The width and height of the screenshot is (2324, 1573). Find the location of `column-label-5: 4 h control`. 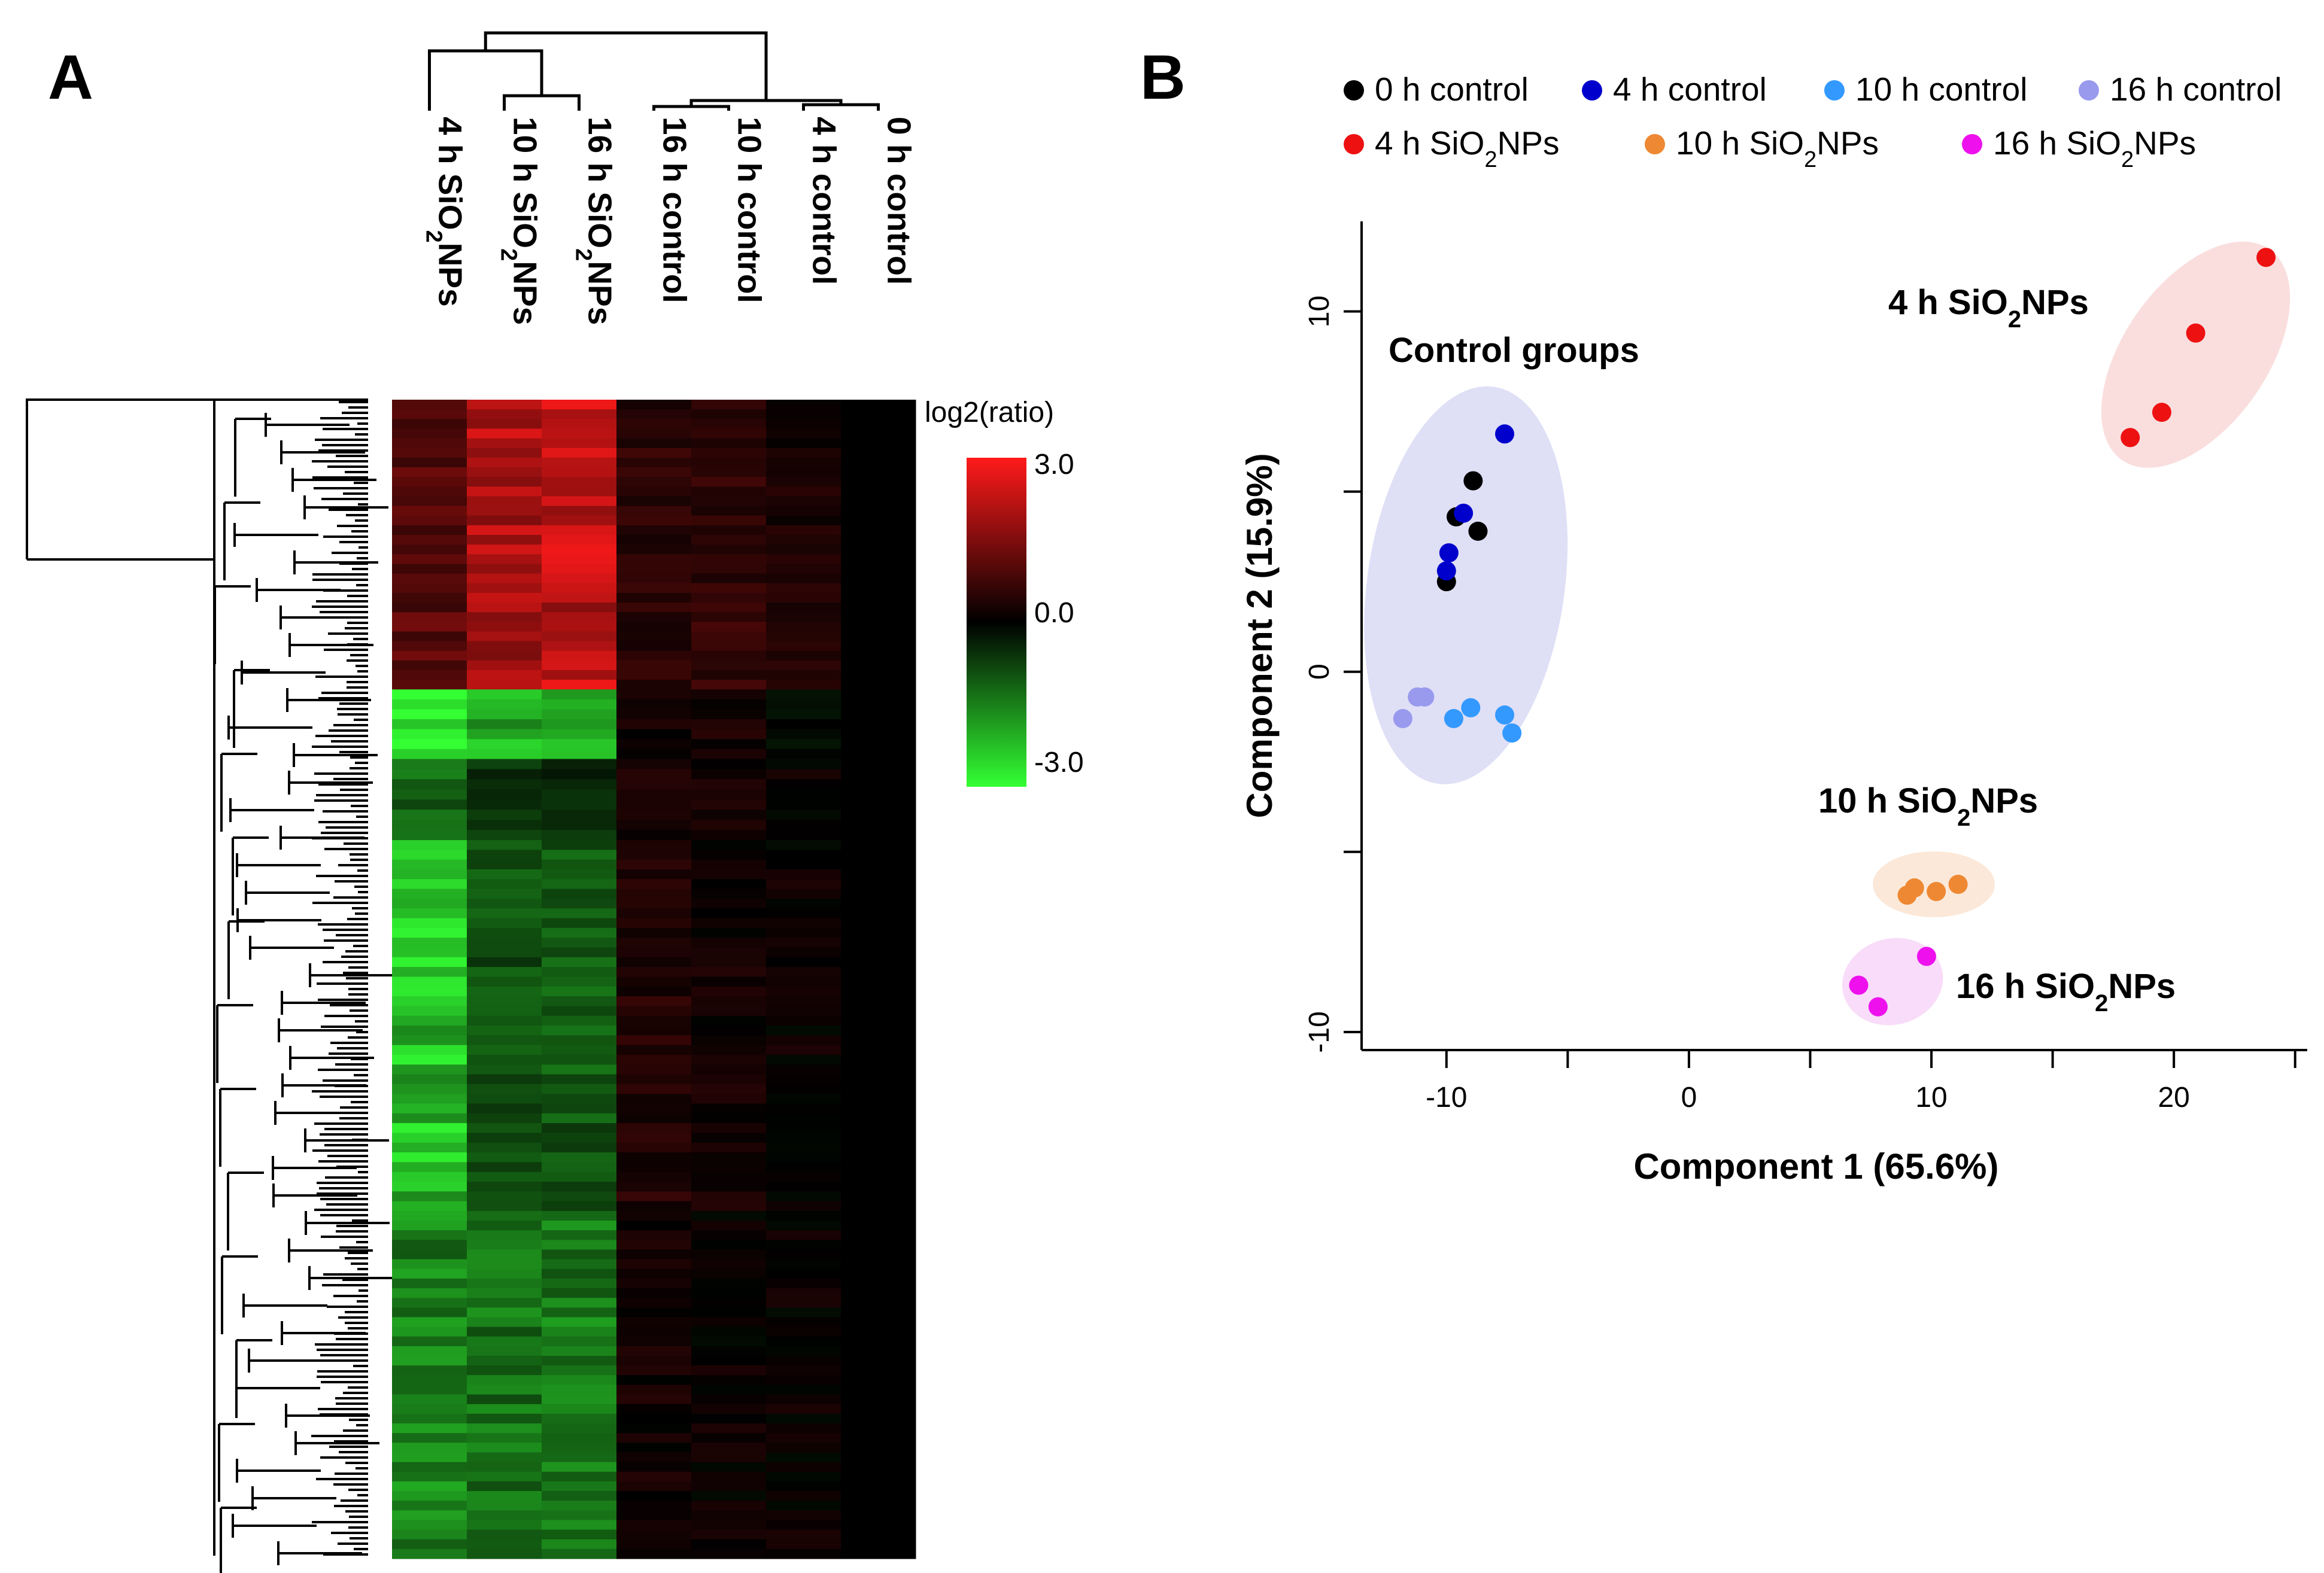

column-label-5: 4 h control is located at coordinates (824, 201).